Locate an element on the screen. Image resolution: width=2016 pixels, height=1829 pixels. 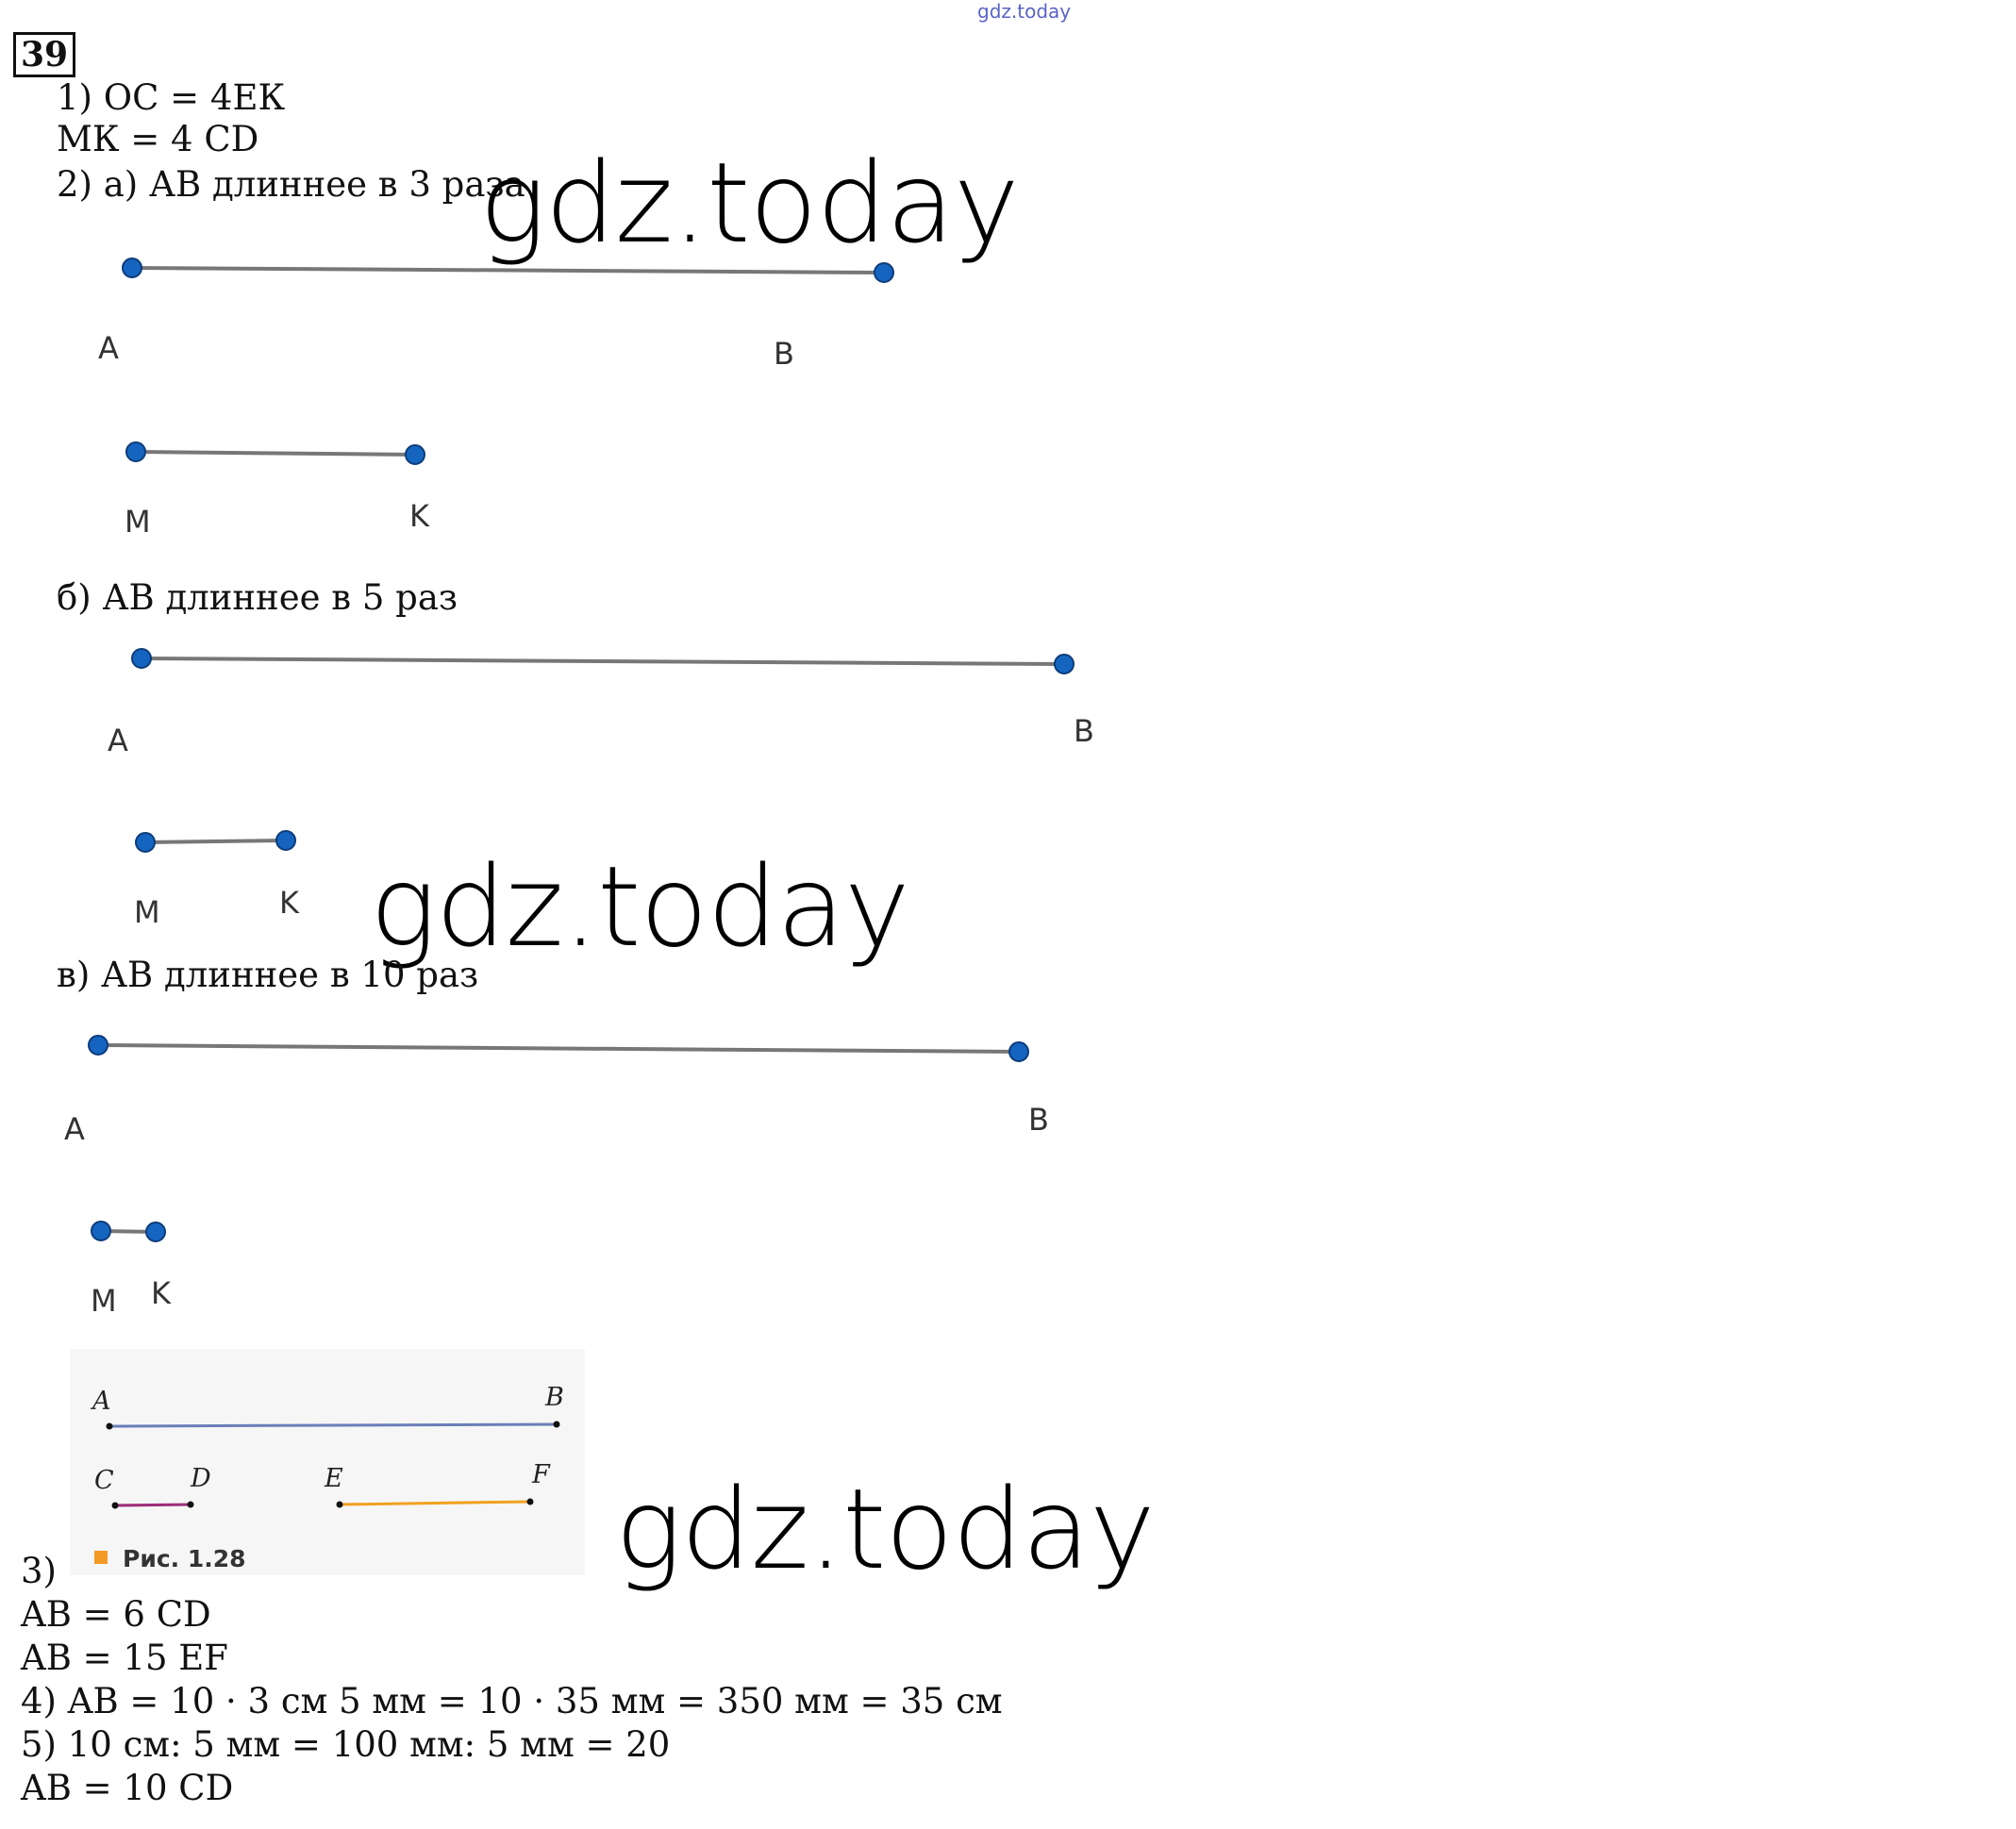
point-k-2b is located at coordinates (285, 840).